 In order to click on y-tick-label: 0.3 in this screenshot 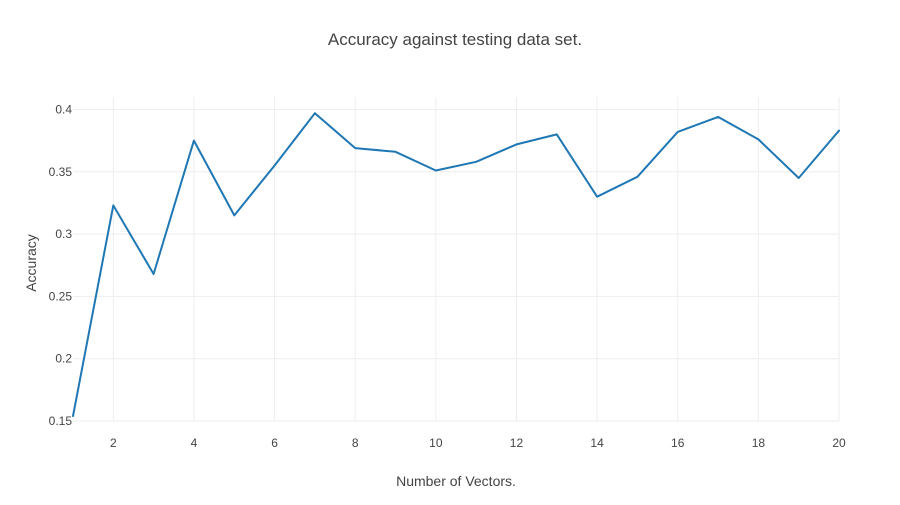, I will do `click(63, 234)`.